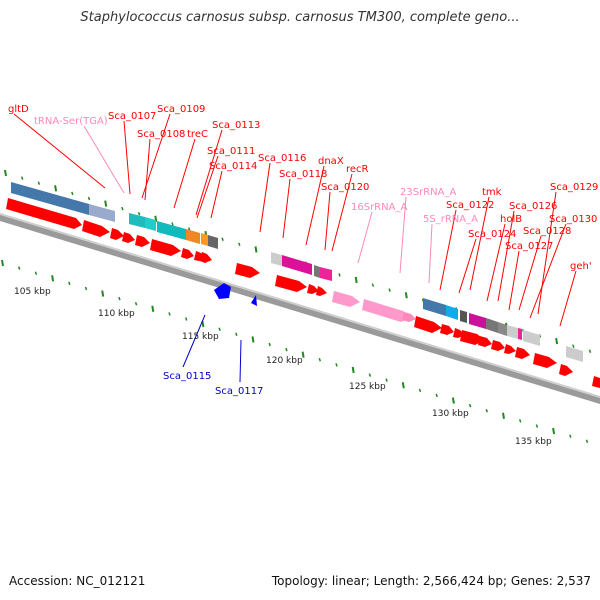 This screenshot has height=600, width=600. Describe the element at coordinates (529, 246) in the screenshot. I see `feature-label: Sca_0127` at that location.